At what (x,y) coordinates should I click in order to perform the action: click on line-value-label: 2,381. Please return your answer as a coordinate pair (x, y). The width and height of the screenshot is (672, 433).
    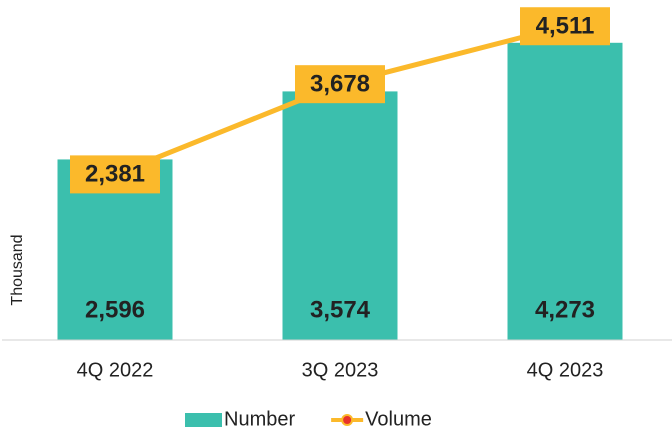
    Looking at the image, I should click on (115, 174).